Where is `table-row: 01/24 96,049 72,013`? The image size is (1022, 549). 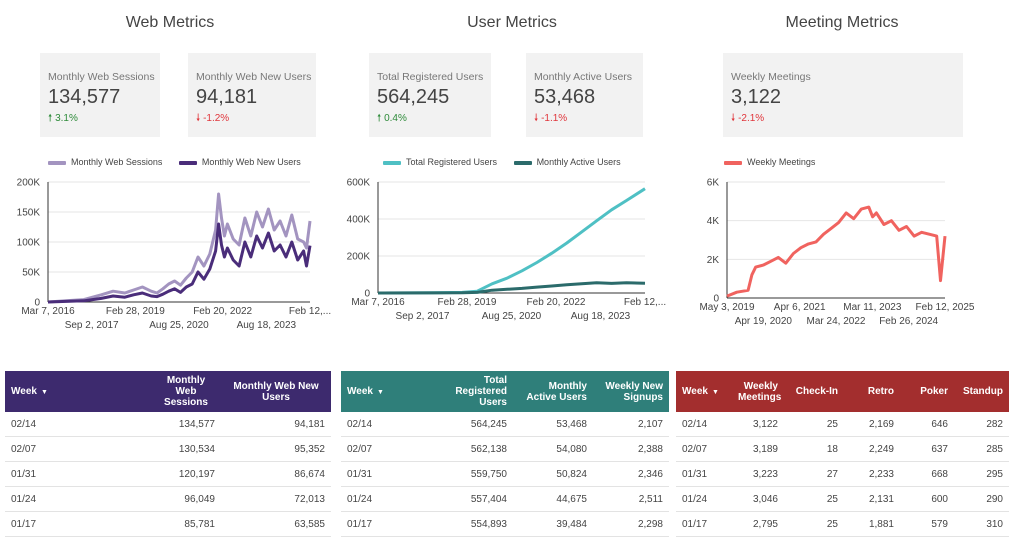 table-row: 01/24 96,049 72,013 is located at coordinates (168, 499).